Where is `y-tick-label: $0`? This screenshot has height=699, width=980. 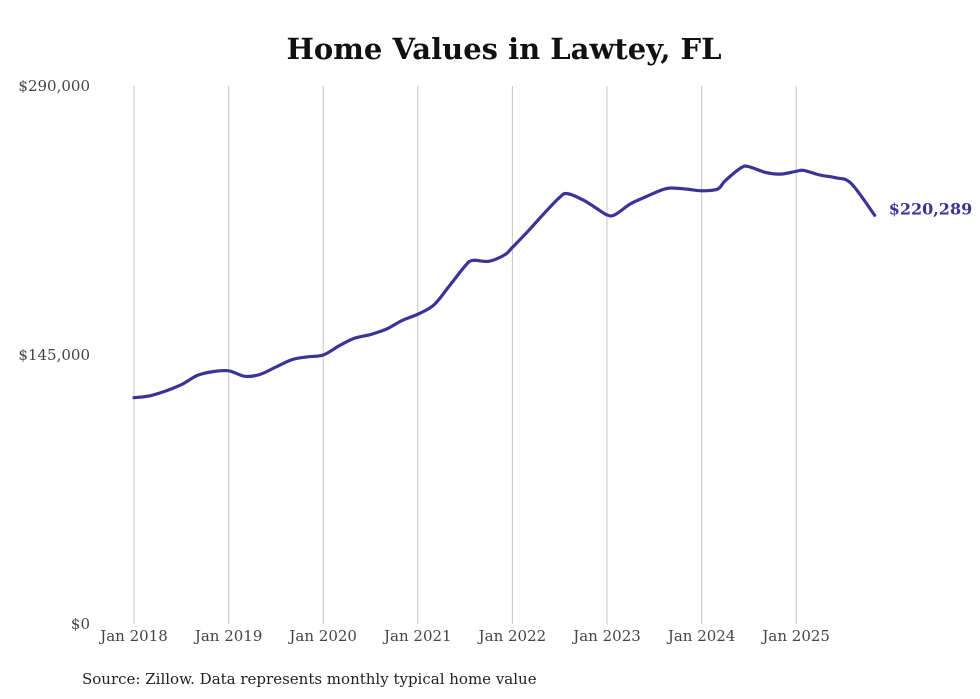
y-tick-label: $0 is located at coordinates (80, 624).